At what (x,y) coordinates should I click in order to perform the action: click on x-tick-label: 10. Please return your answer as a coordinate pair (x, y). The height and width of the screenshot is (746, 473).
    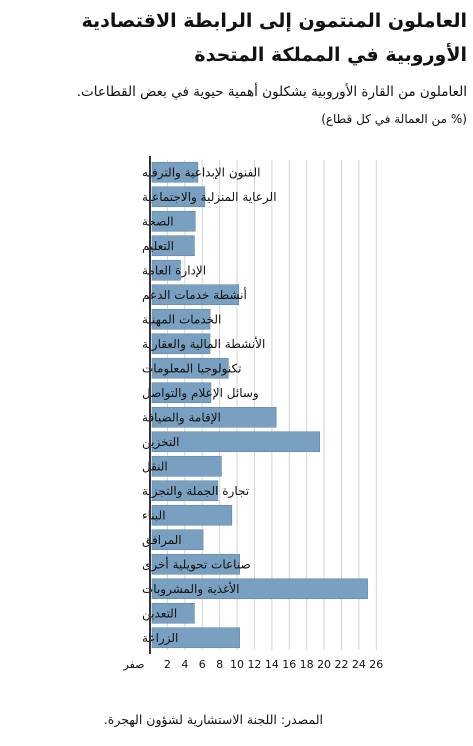
    Looking at the image, I should click on (237, 664).